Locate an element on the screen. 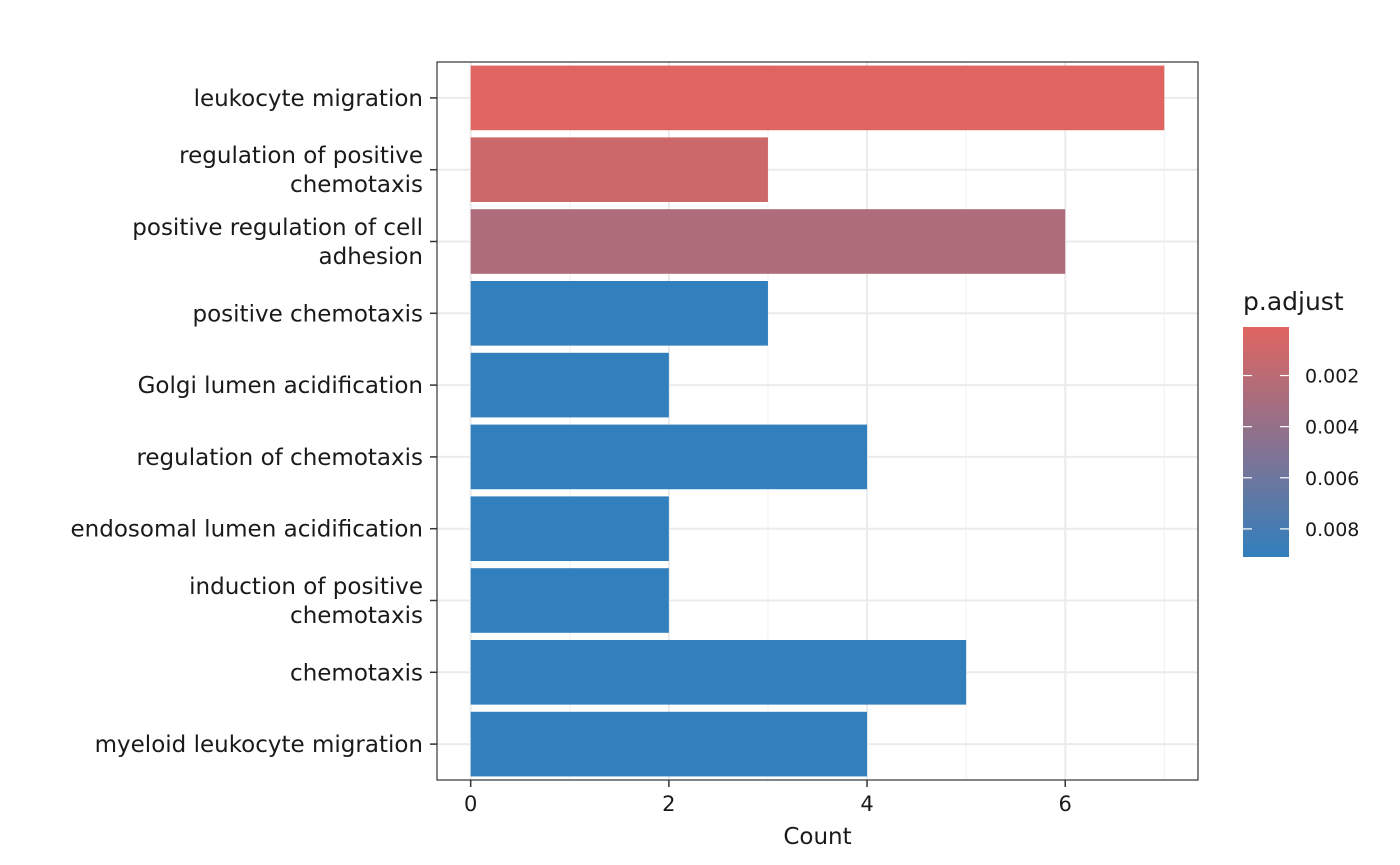  legend-colorbar is located at coordinates (1266, 442).